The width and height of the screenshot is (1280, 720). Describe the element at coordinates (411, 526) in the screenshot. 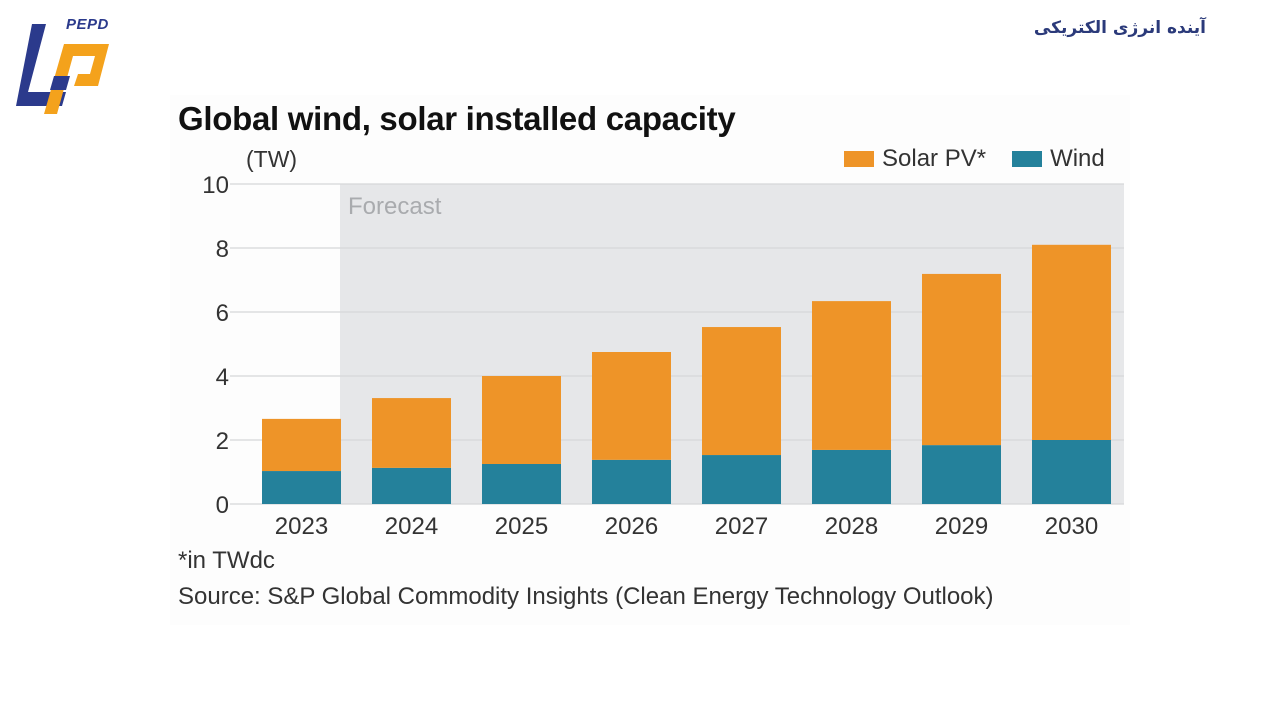

I see `x-tick-label: 2024` at that location.